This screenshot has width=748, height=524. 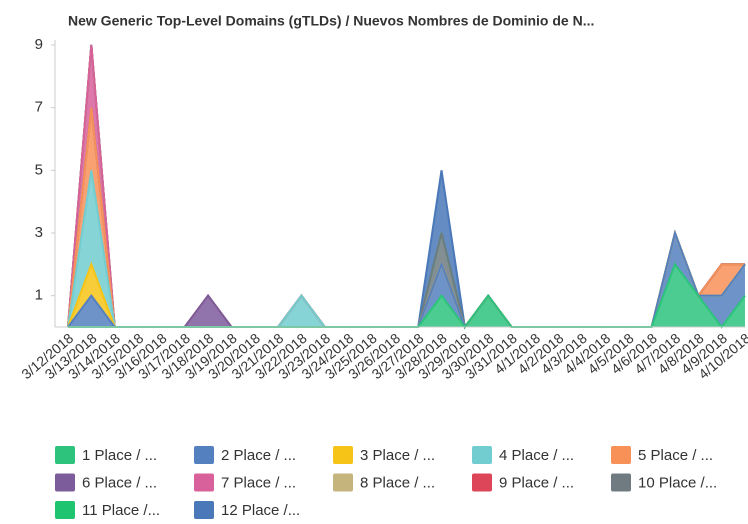 I want to click on y-tick-label: 7, so click(x=39, y=107).